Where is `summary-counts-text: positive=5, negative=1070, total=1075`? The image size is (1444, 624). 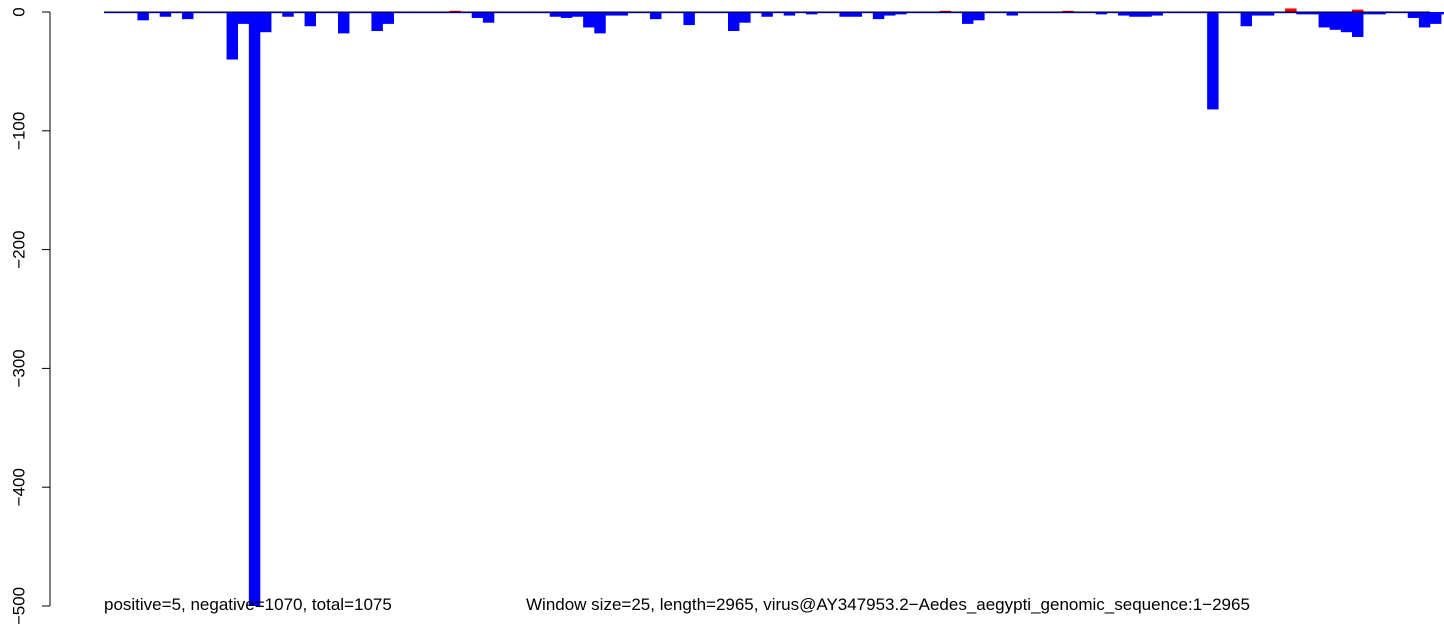
summary-counts-text: positive=5, negative=1070, total=1075 is located at coordinates (248, 604).